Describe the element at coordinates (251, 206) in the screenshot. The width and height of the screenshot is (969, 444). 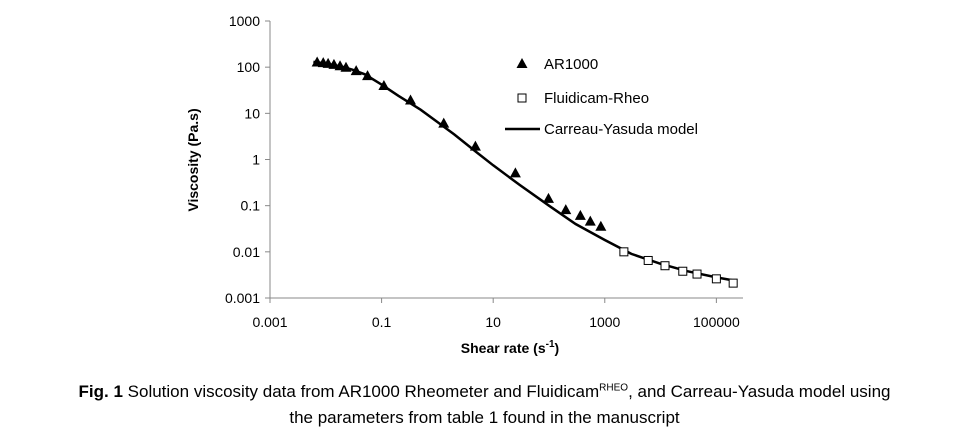
I see `y-tick-label: 0.1` at that location.